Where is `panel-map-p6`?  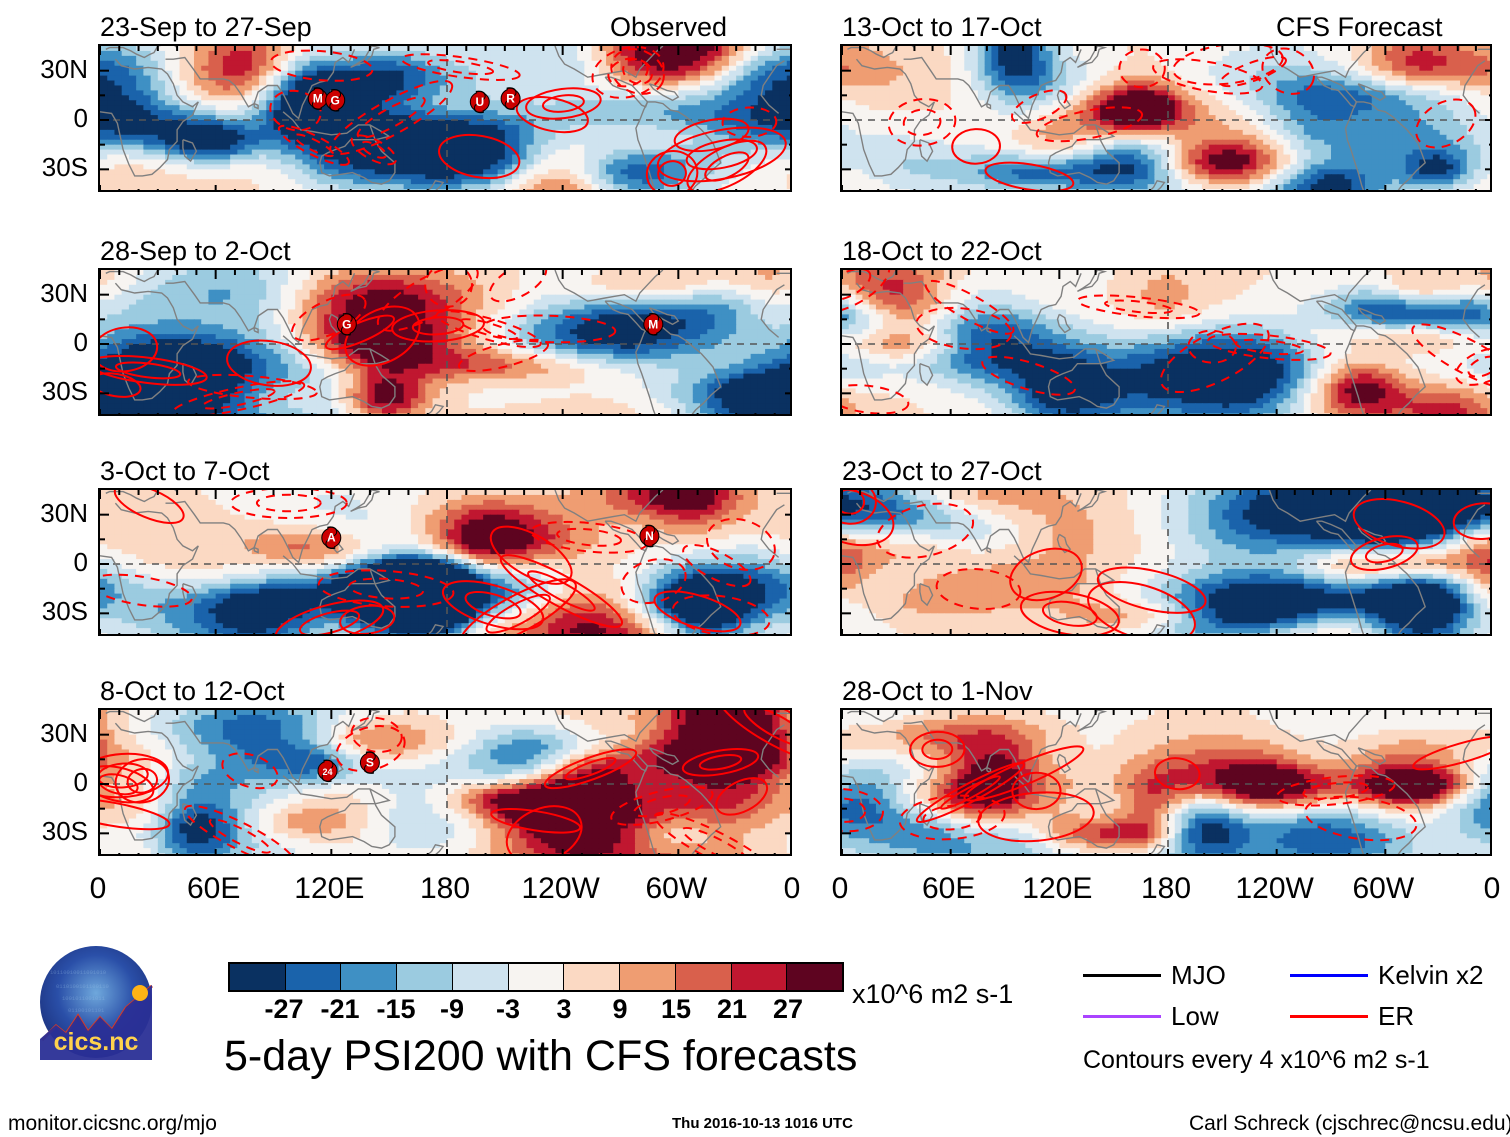 panel-map-p6 is located at coordinates (1166, 342).